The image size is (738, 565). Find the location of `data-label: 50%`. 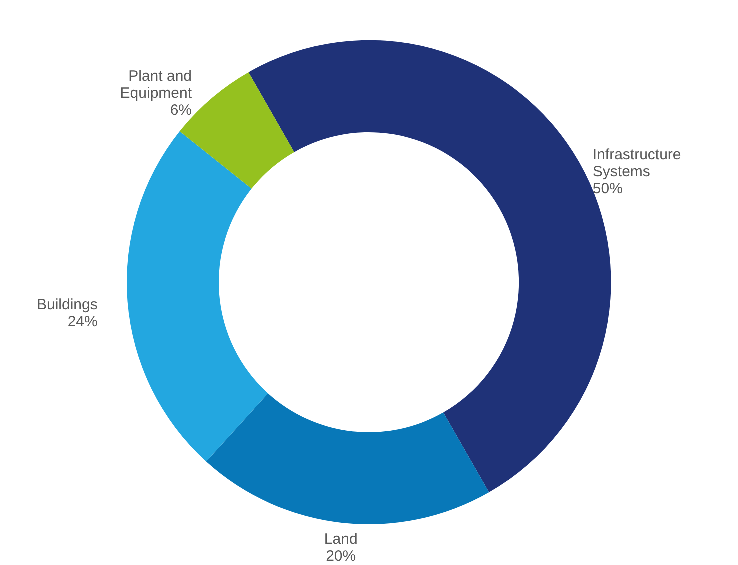

data-label: 50% is located at coordinates (607, 189).